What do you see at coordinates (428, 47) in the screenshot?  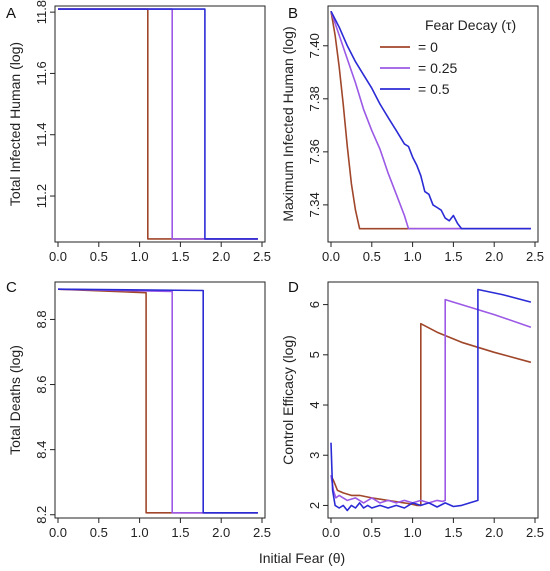 I see `legend-entry: = 0` at bounding box center [428, 47].